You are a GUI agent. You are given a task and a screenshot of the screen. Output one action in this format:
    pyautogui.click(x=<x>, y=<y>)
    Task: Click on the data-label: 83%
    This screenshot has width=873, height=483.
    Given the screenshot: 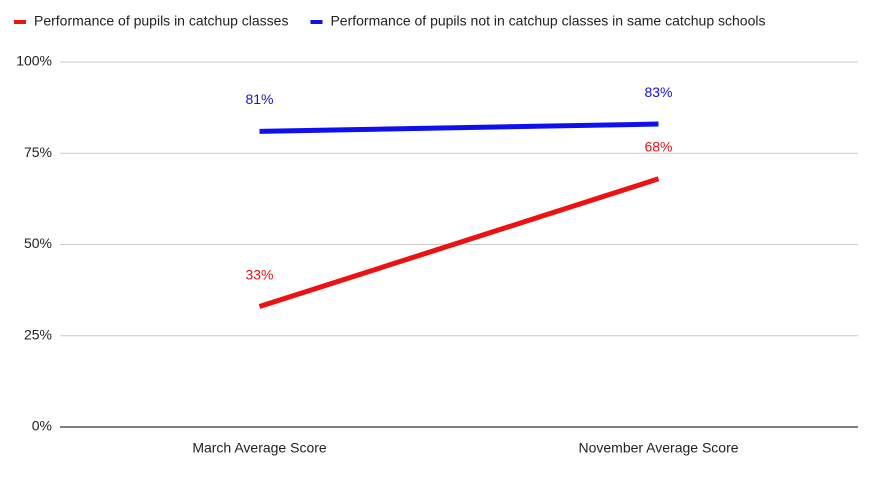 What is the action you would take?
    pyautogui.click(x=658, y=92)
    